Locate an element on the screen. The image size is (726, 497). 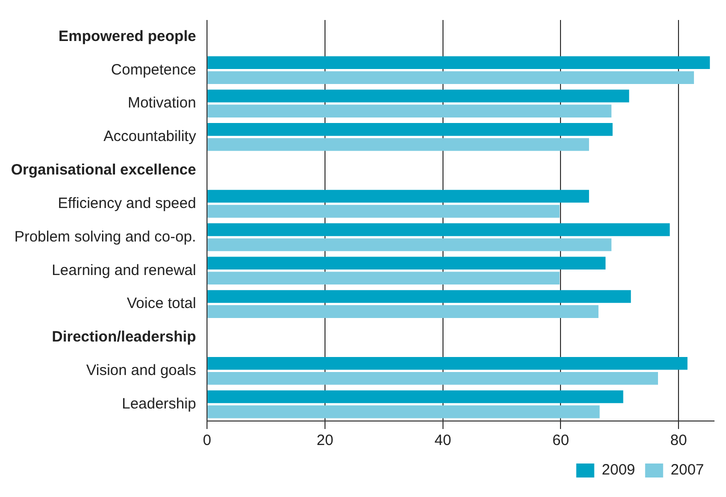
y-tick-label: Direction/leadership is located at coordinates (124, 337).